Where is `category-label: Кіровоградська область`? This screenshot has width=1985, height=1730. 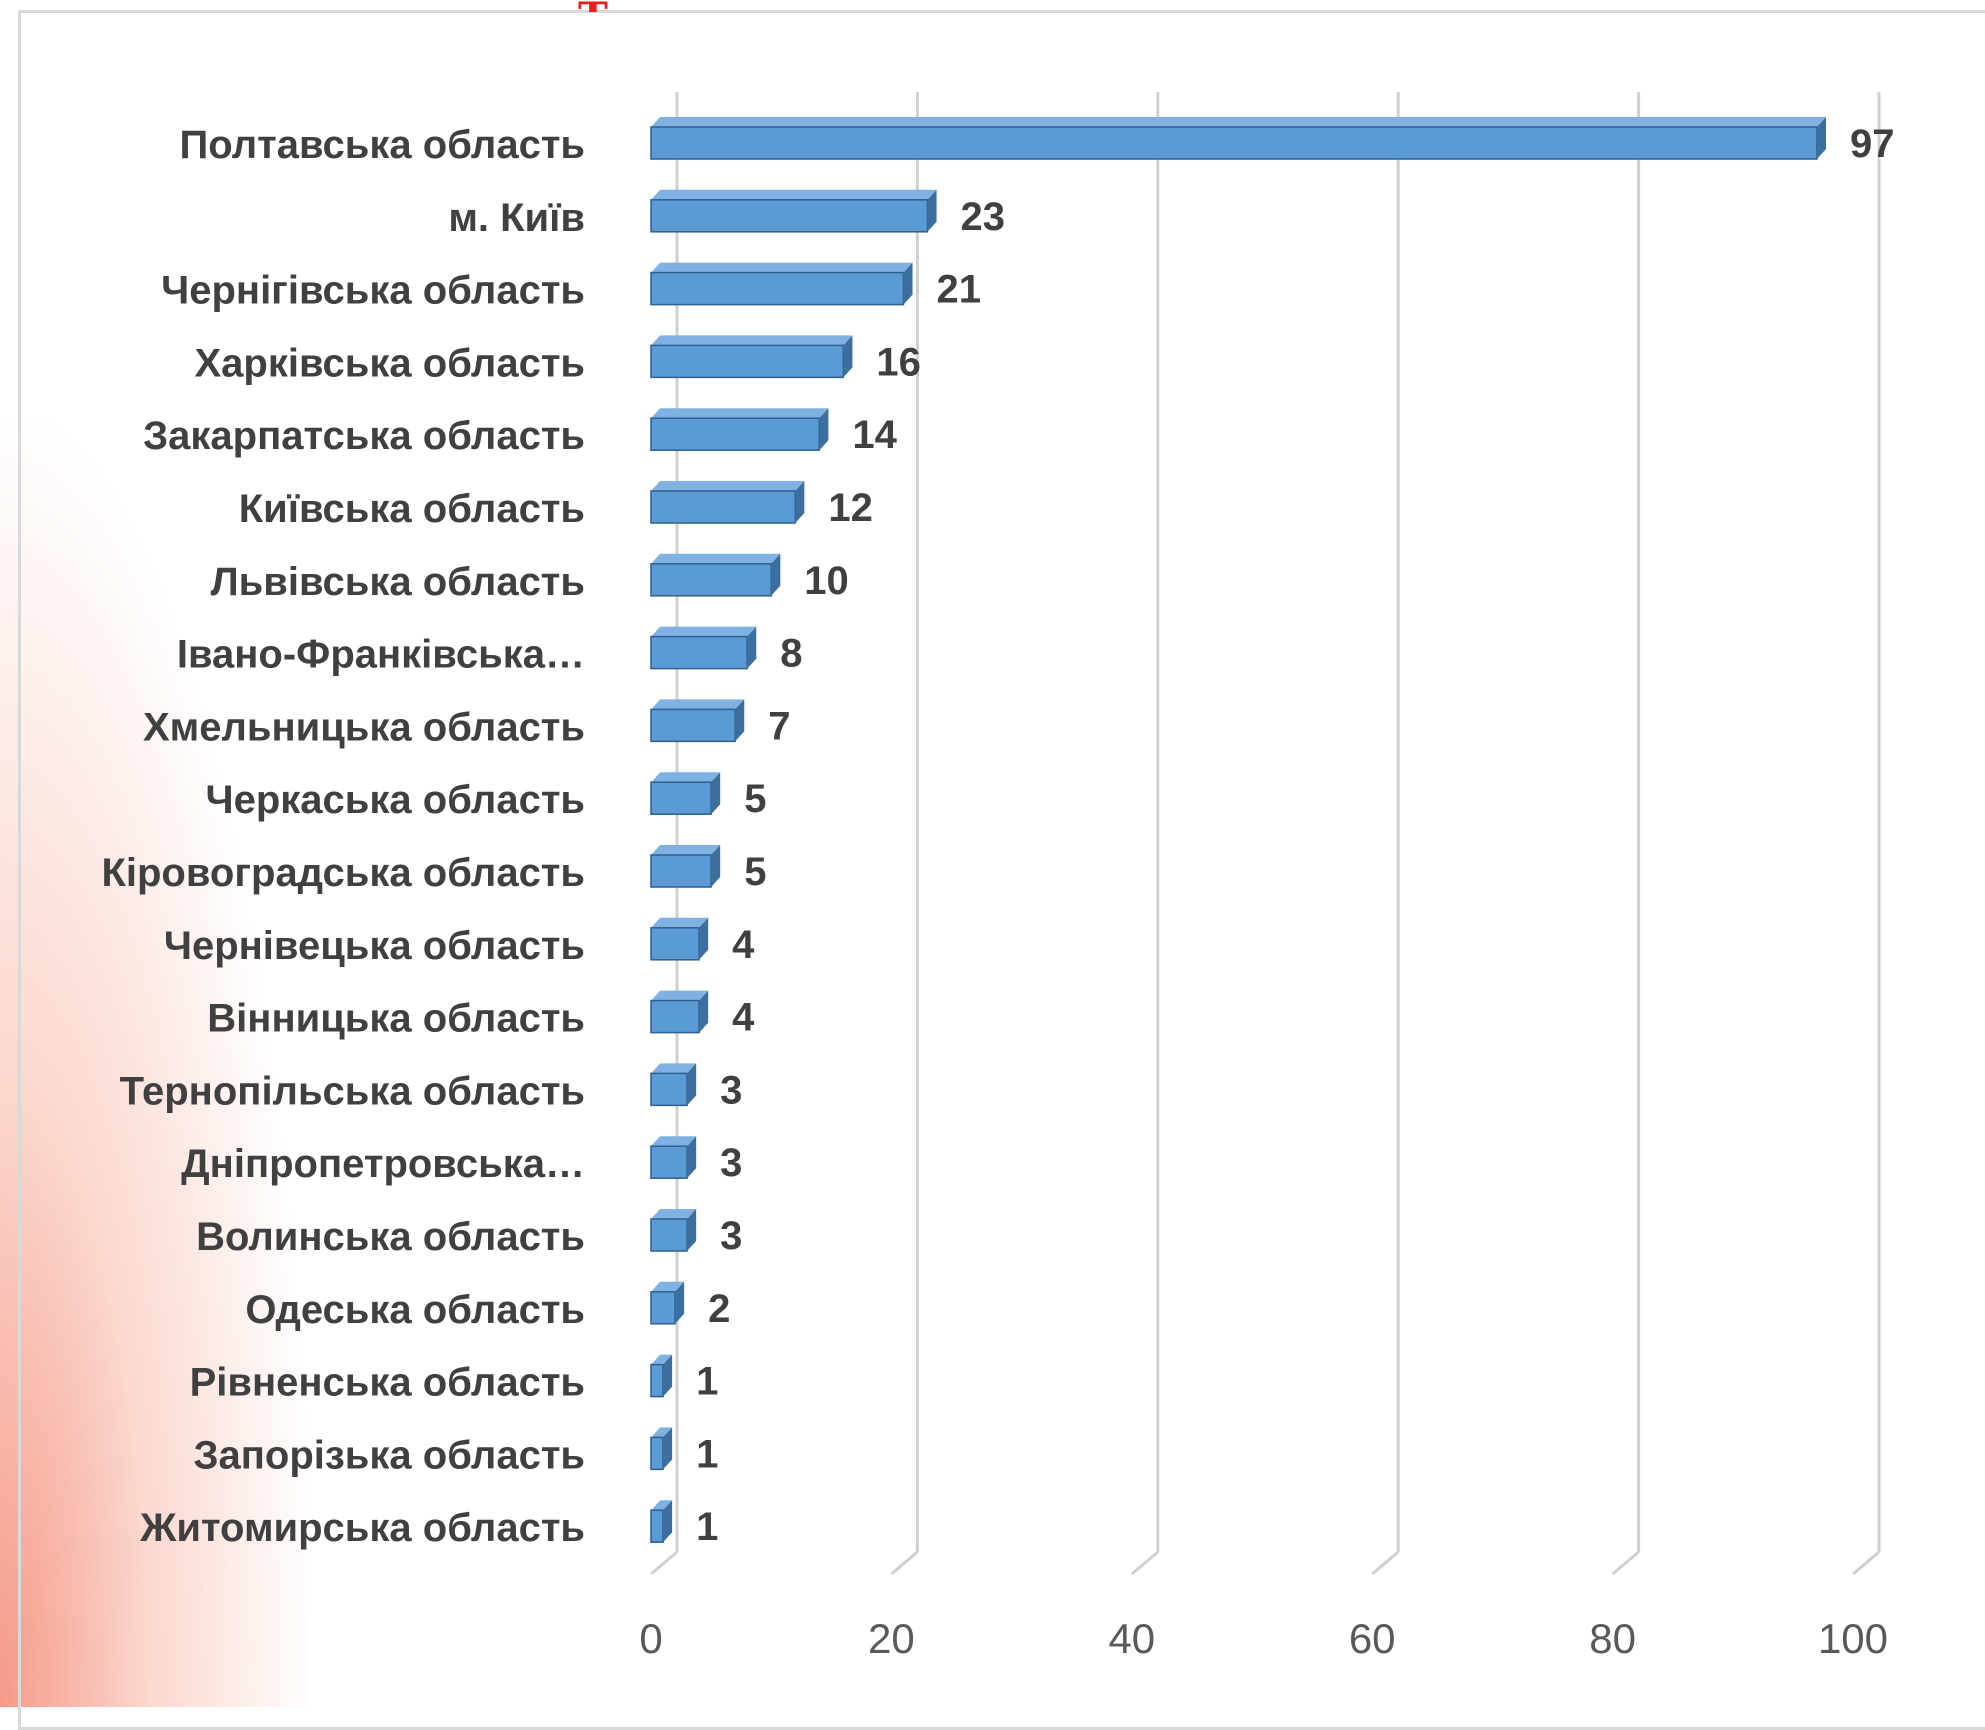
category-label: Кіровоградська область is located at coordinates (343, 873).